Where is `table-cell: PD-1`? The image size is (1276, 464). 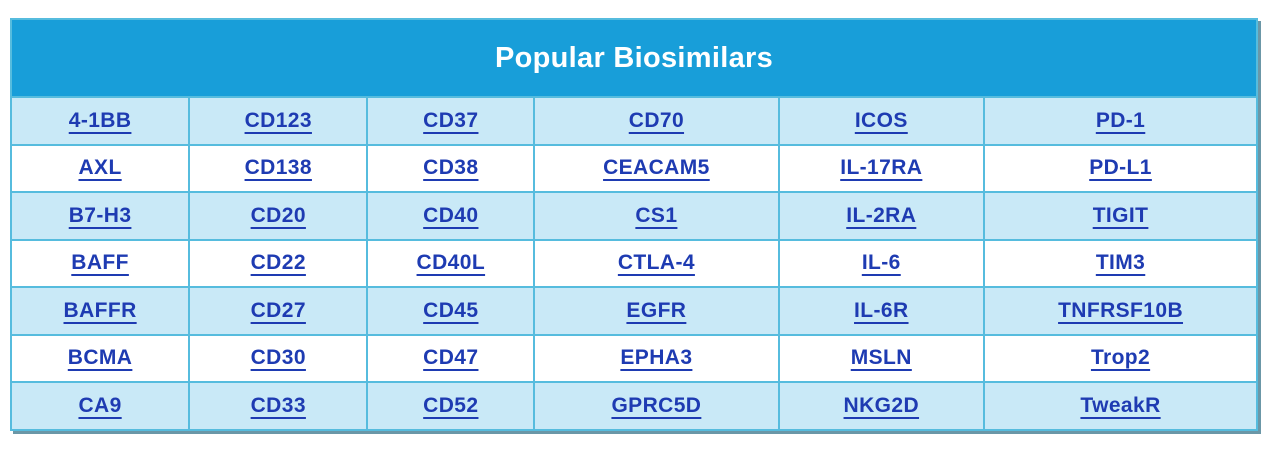
table-cell: PD-1 is located at coordinates (1120, 121).